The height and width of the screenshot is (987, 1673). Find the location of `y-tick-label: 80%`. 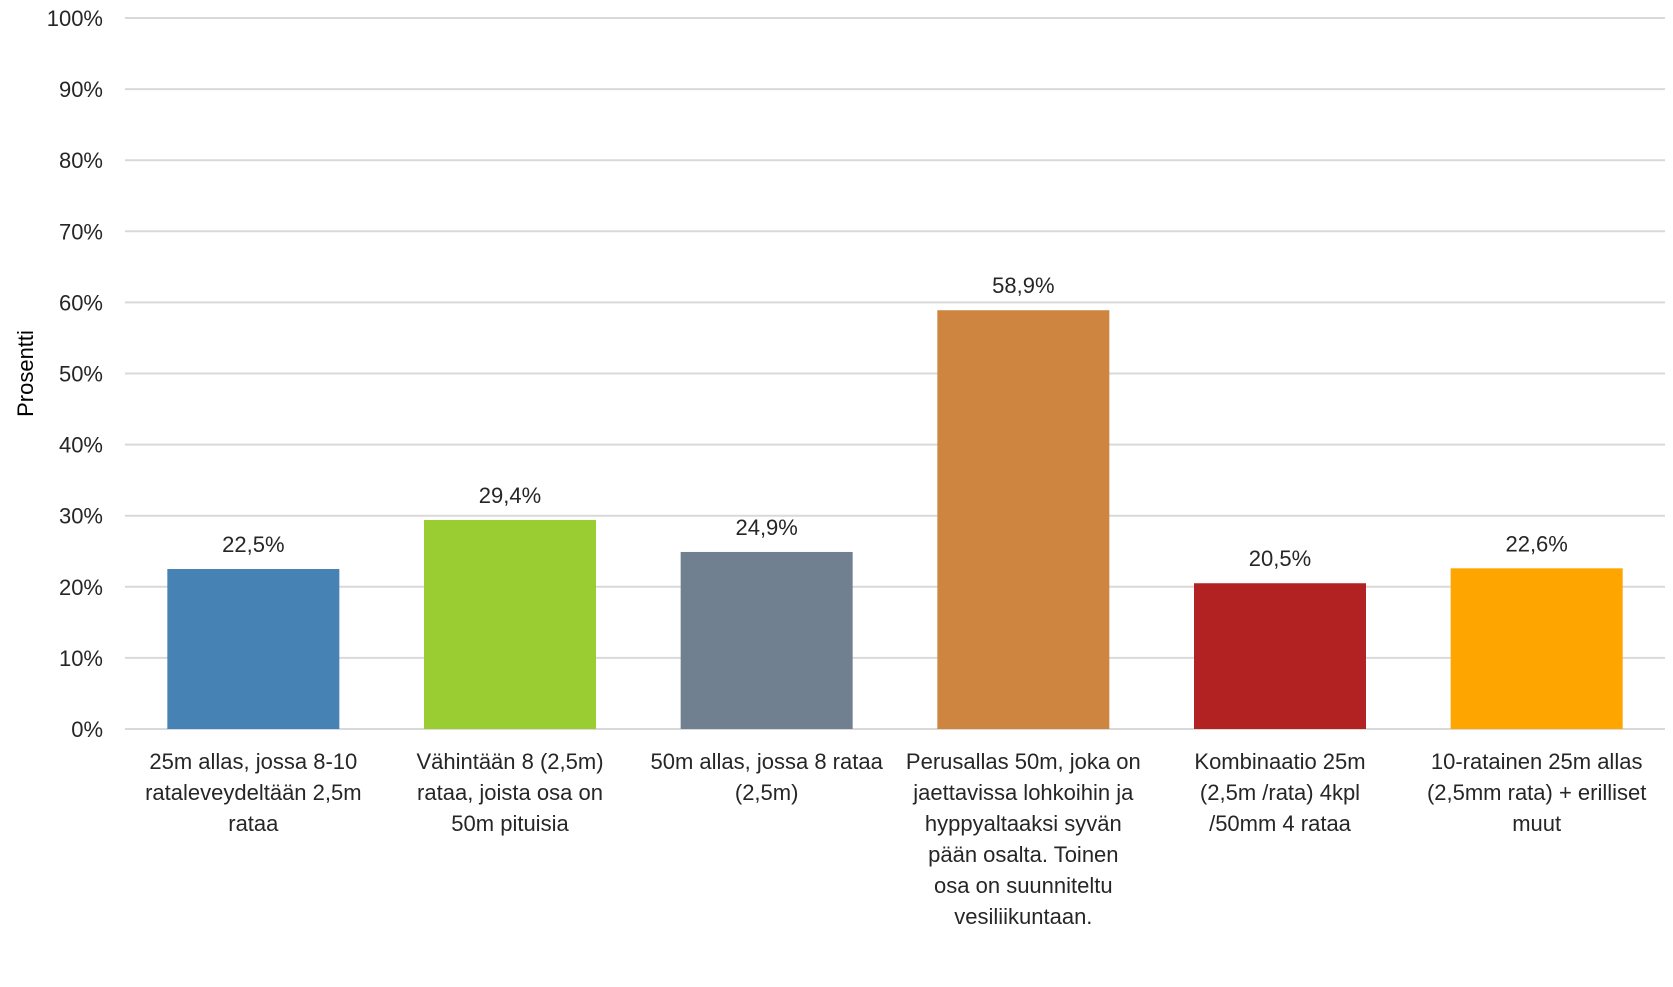

y-tick-label: 80% is located at coordinates (81, 160).